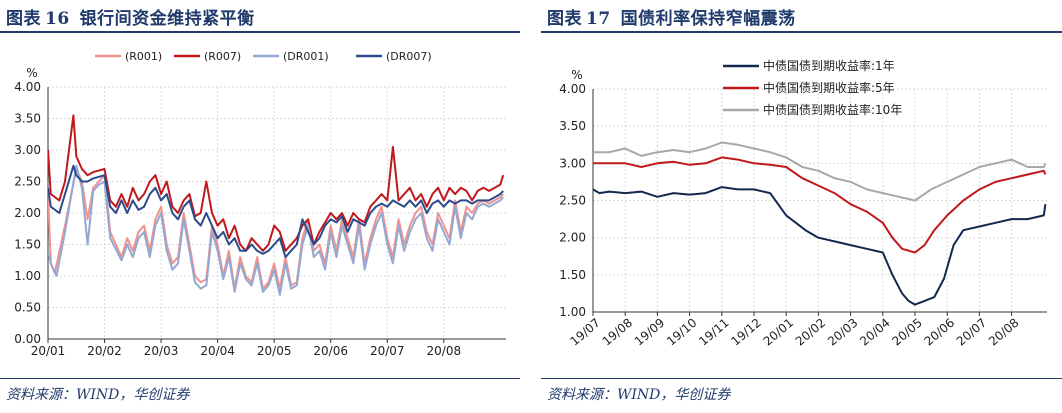 The width and height of the screenshot is (1062, 413). I want to click on figure-16-label: 图表, so click(23, 19).